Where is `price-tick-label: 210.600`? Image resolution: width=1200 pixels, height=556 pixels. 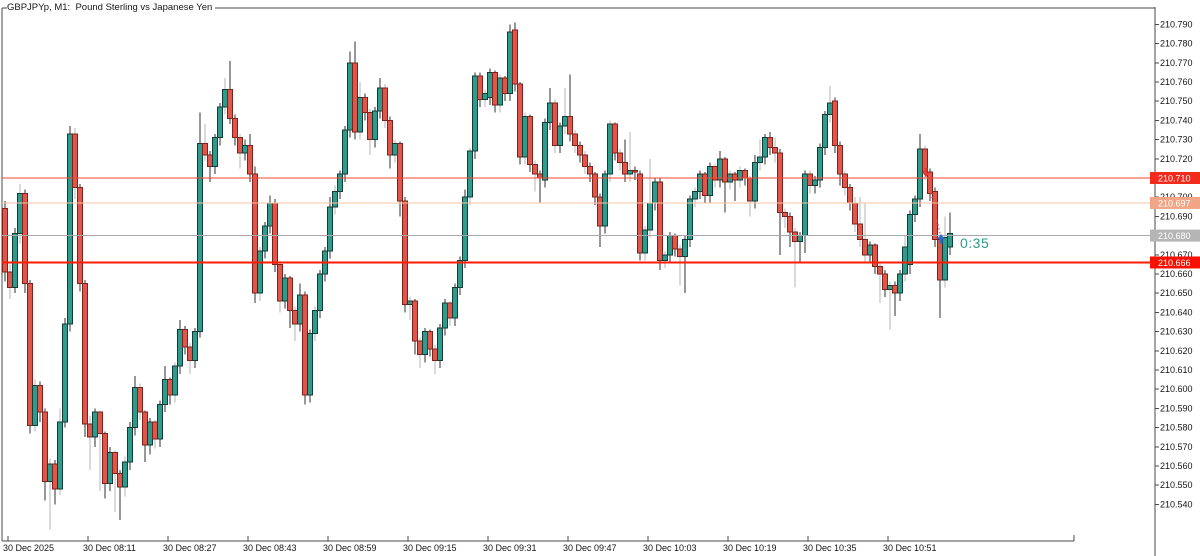
price-tick-label: 210.600 is located at coordinates (1176, 389).